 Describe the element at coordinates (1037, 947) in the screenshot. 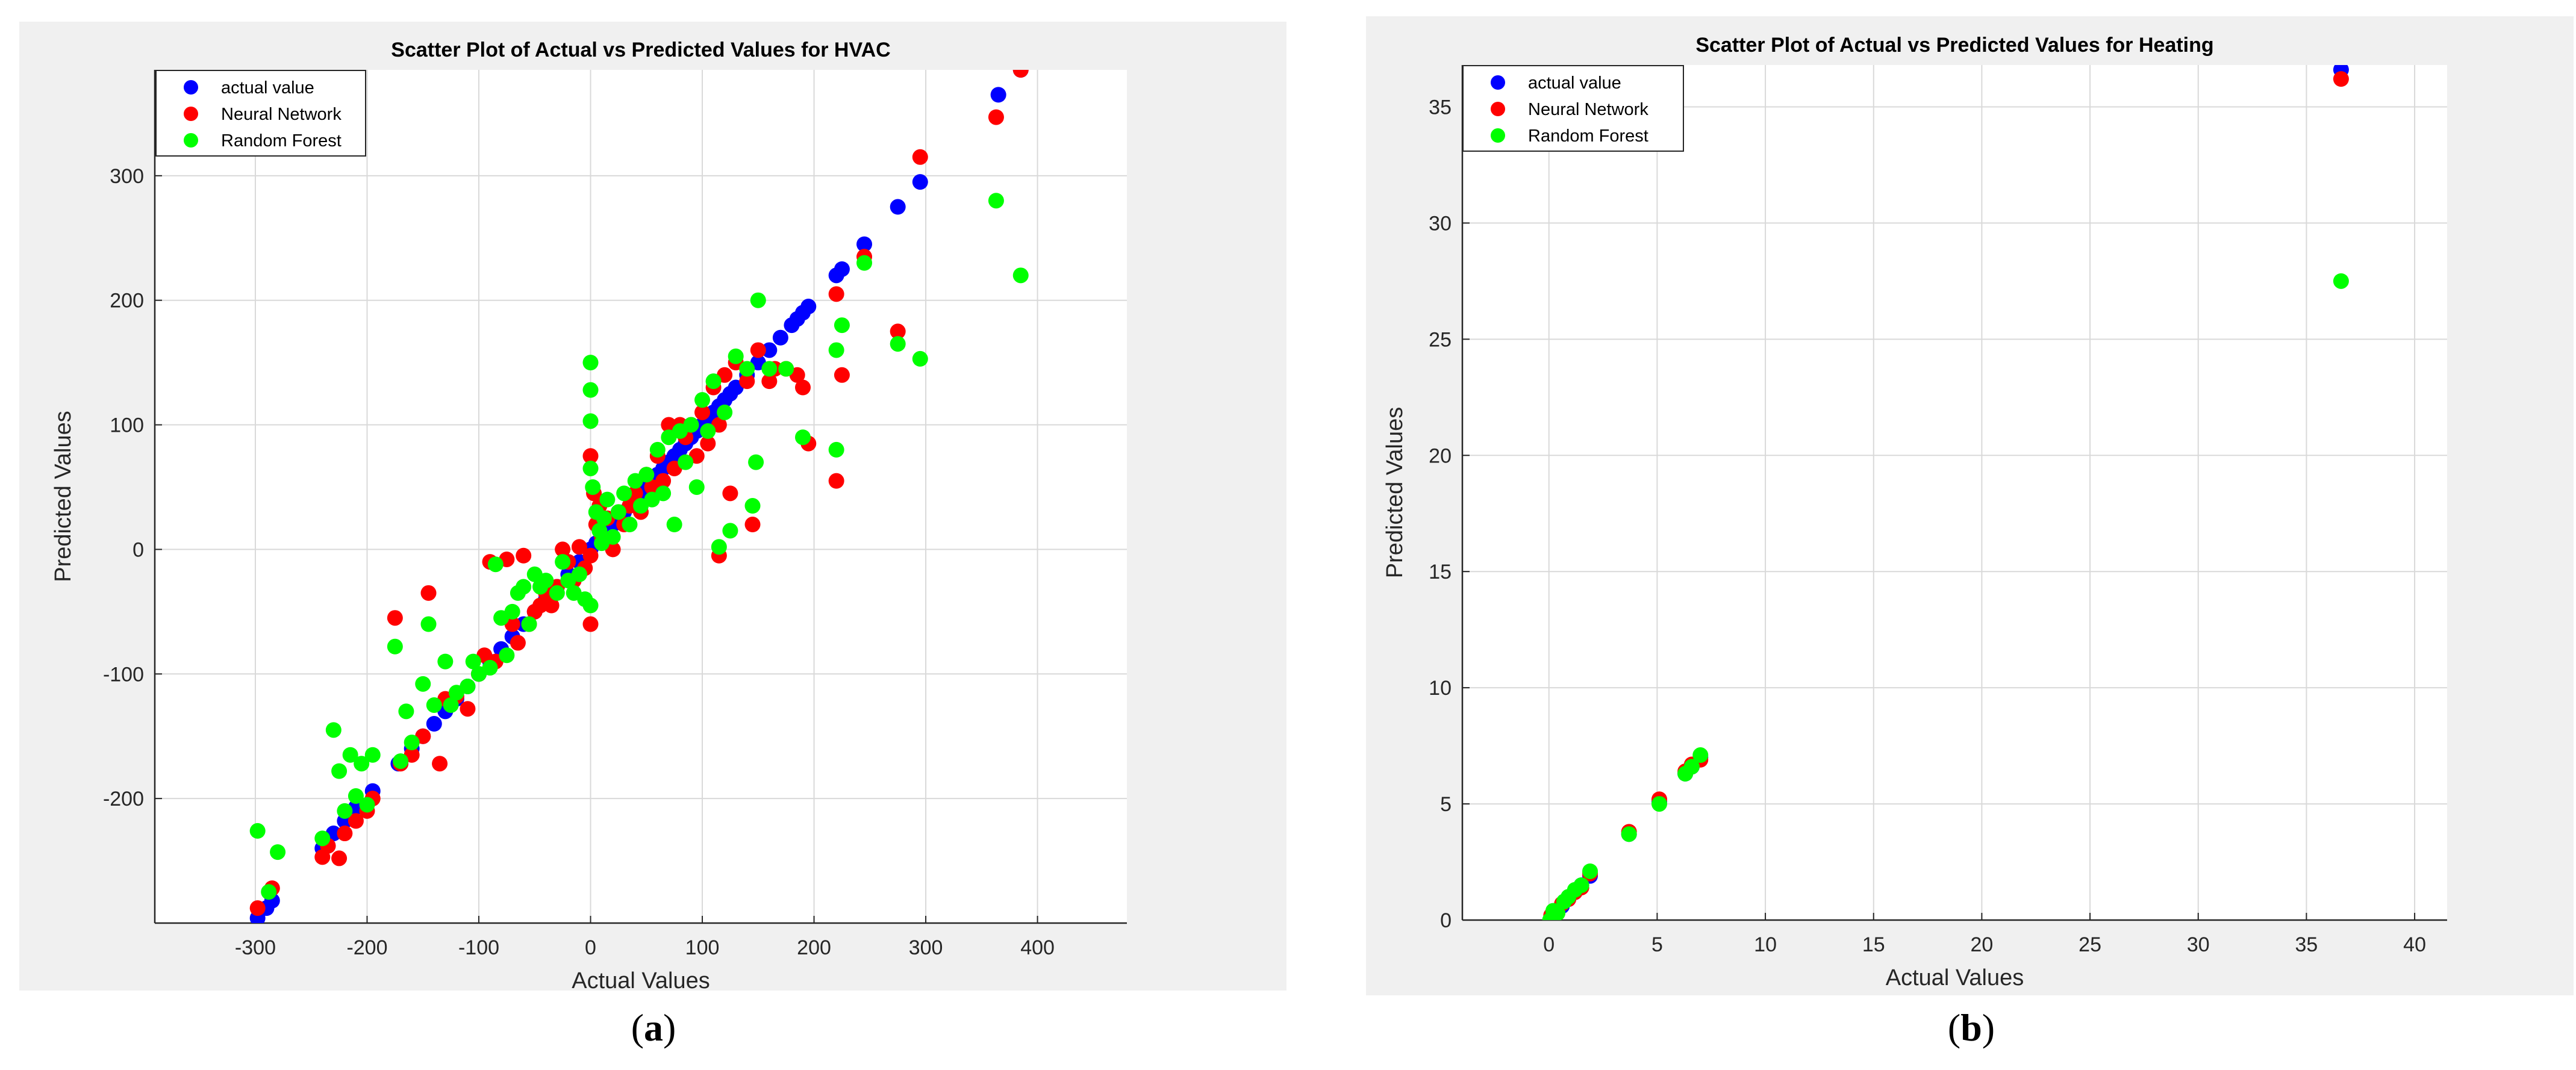

I see `x-tick-label: 400` at that location.